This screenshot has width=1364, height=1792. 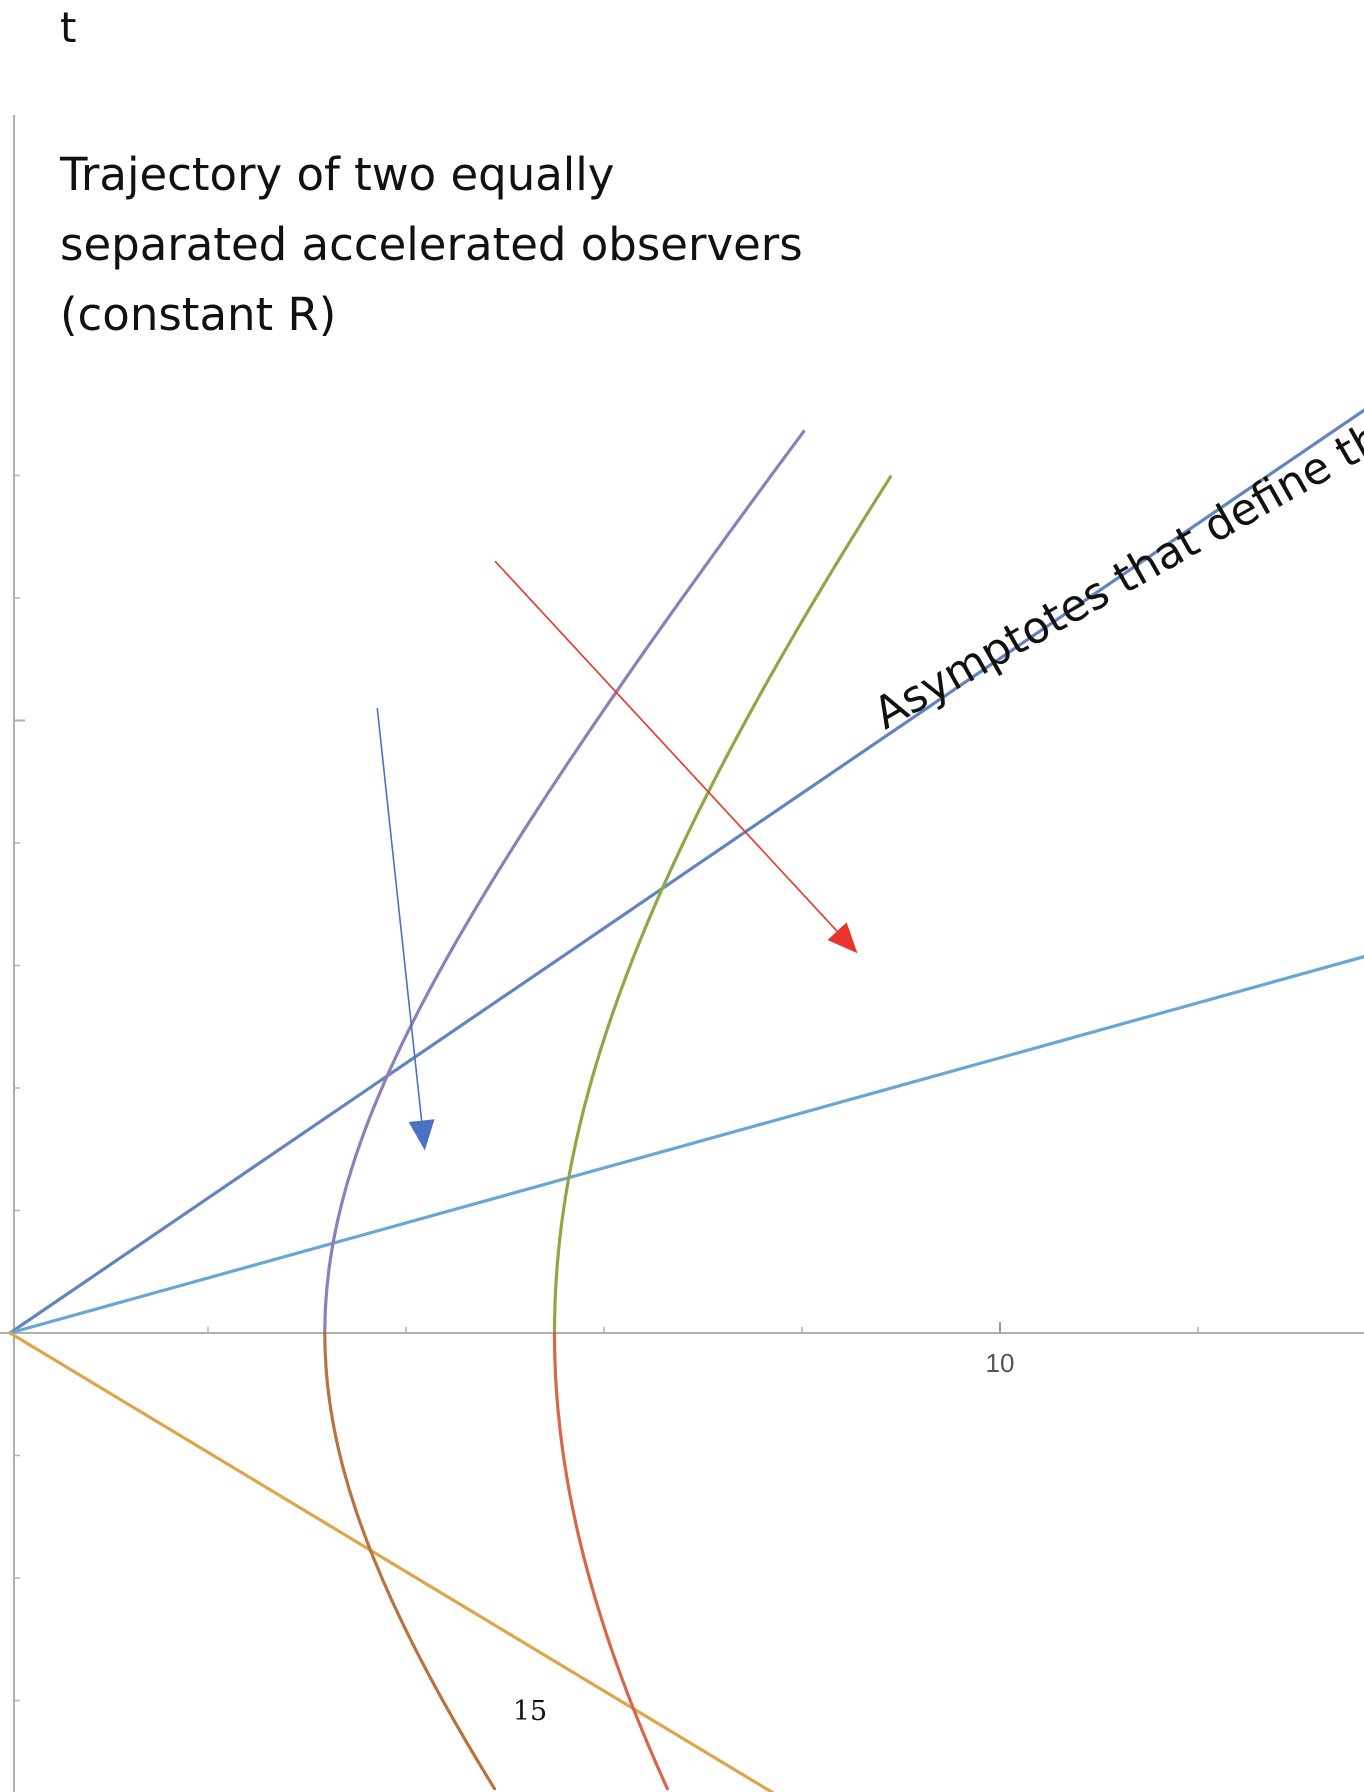 I want to click on annotation-asymptotes: Asymptotes that define th, so click(x=1114, y=576).